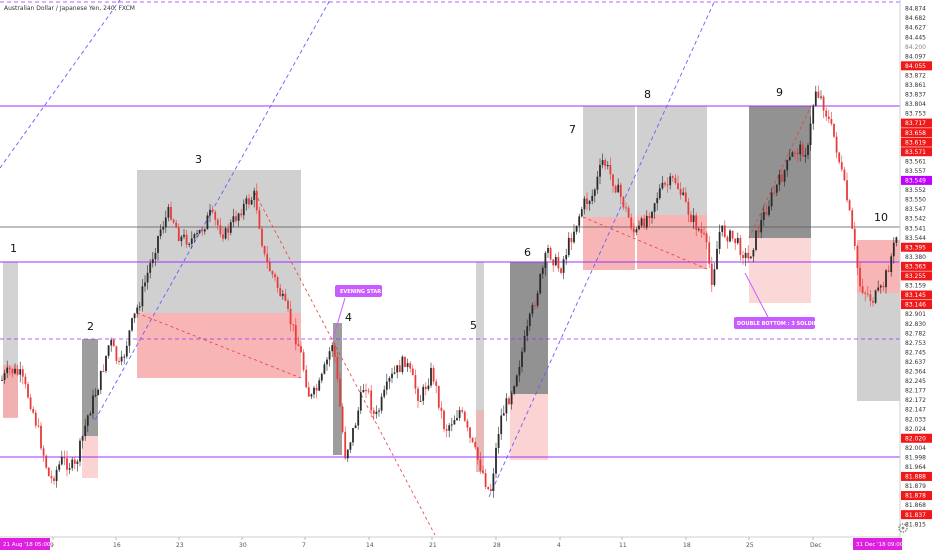  Describe the element at coordinates (915, 56) in the screenshot. I see `price-tick: 84.097` at that location.